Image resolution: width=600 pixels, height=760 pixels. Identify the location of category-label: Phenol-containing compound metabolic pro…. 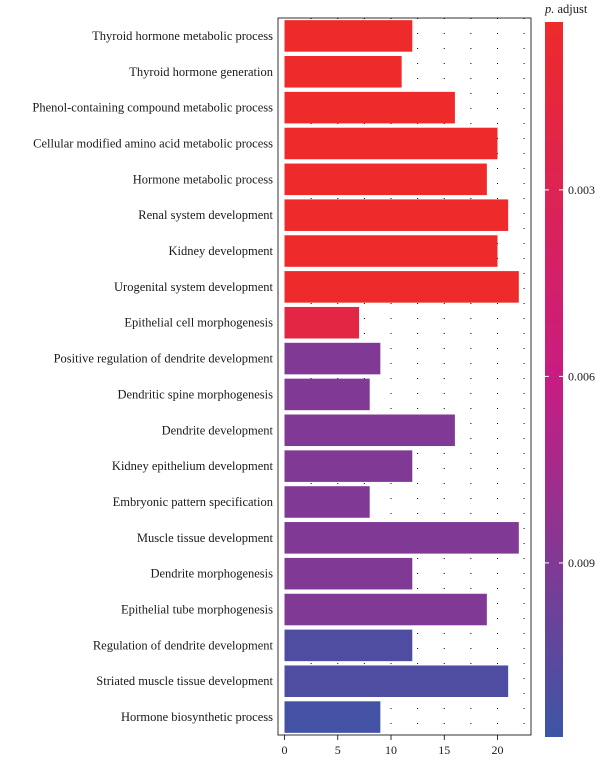
(152, 108).